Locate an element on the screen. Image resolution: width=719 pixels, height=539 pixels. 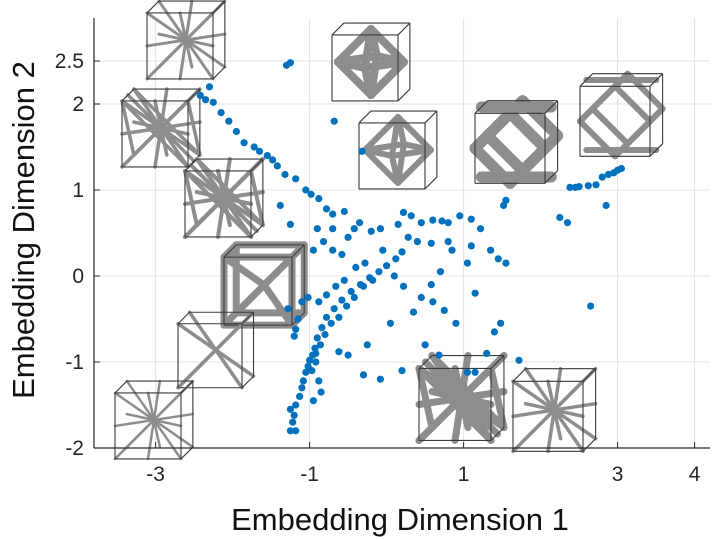
lattice-dense-image is located at coordinates (161, 128).